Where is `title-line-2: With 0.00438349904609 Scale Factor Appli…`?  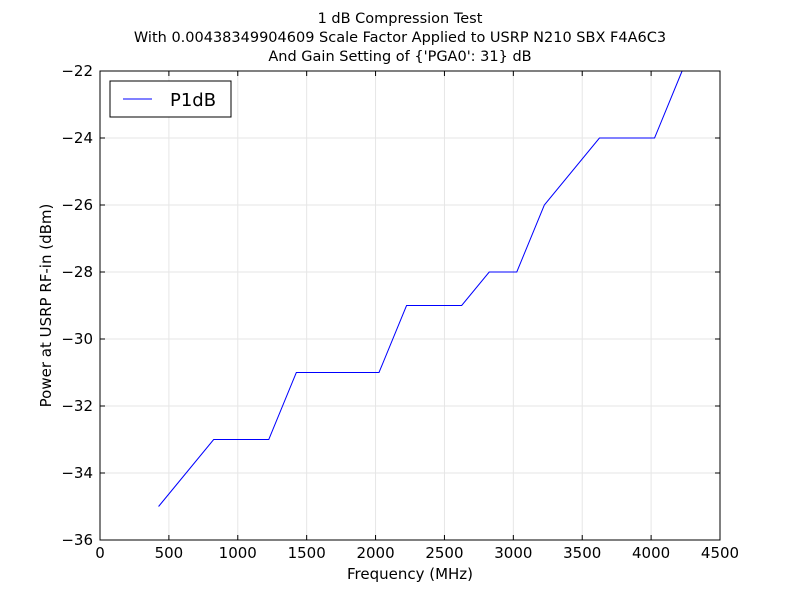
title-line-2: With 0.00438349904609 Scale Factor Appli… is located at coordinates (400, 38).